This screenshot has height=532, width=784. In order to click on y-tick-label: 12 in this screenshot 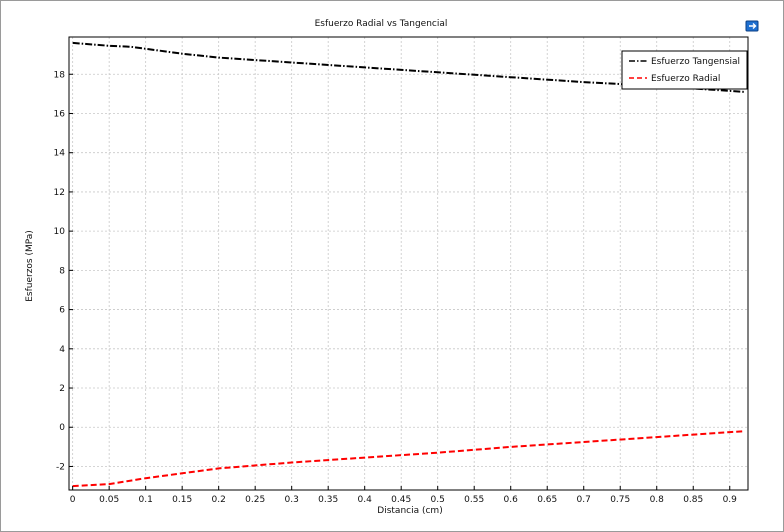, I will do `click(59, 193)`.